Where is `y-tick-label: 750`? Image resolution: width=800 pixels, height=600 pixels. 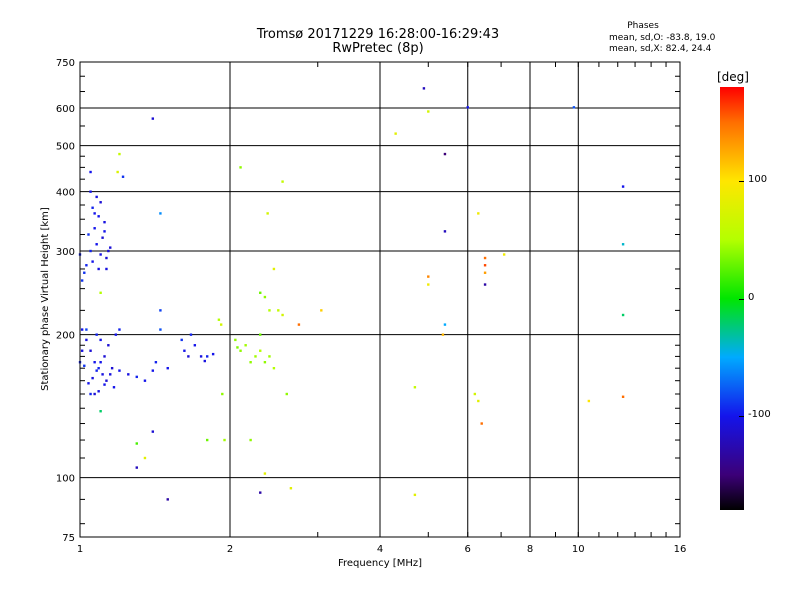
y-tick-label: 750 is located at coordinates (65, 63).